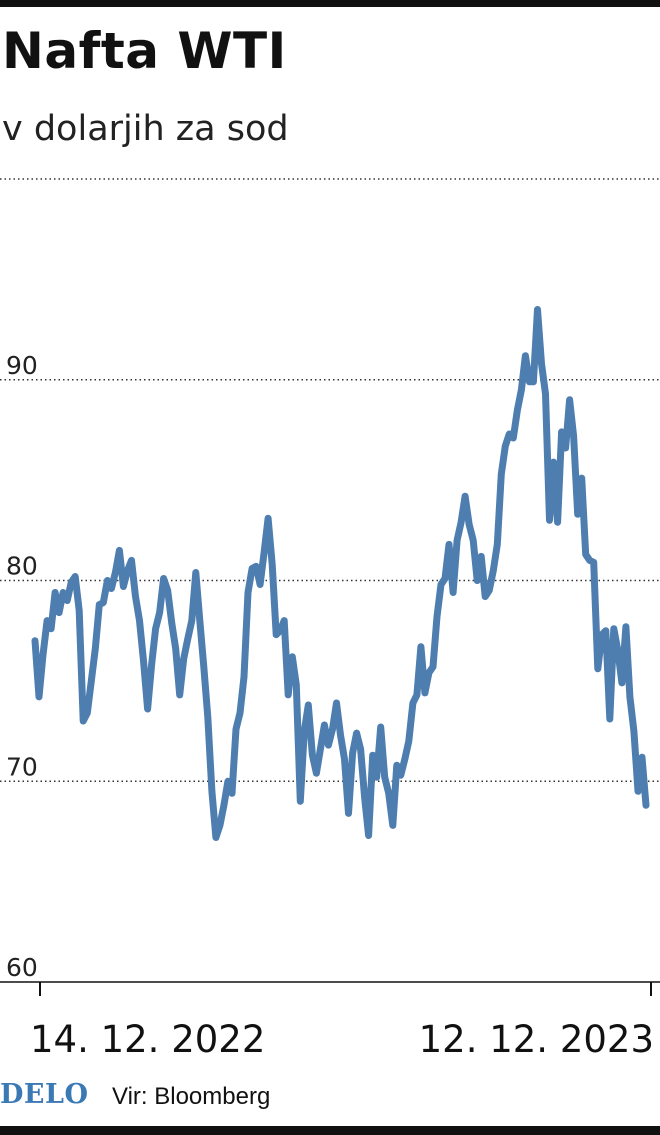  Describe the element at coordinates (330, 1095) in the screenshot. I see `footer: DELO Vir: Bloomberg` at that location.